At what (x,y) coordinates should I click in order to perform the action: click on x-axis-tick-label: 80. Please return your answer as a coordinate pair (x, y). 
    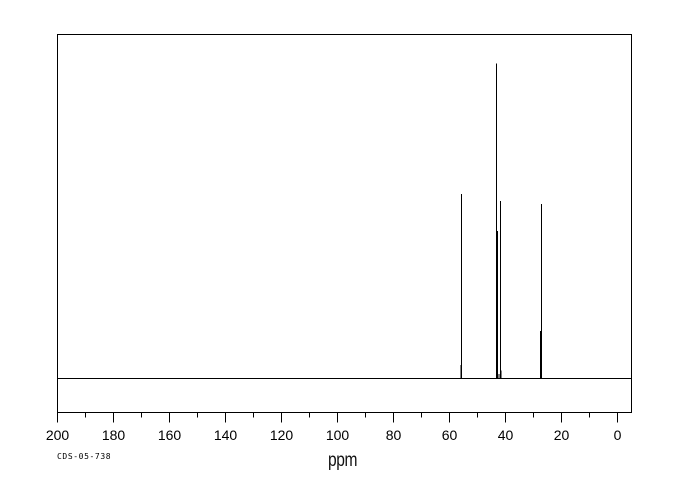
    Looking at the image, I should click on (394, 435).